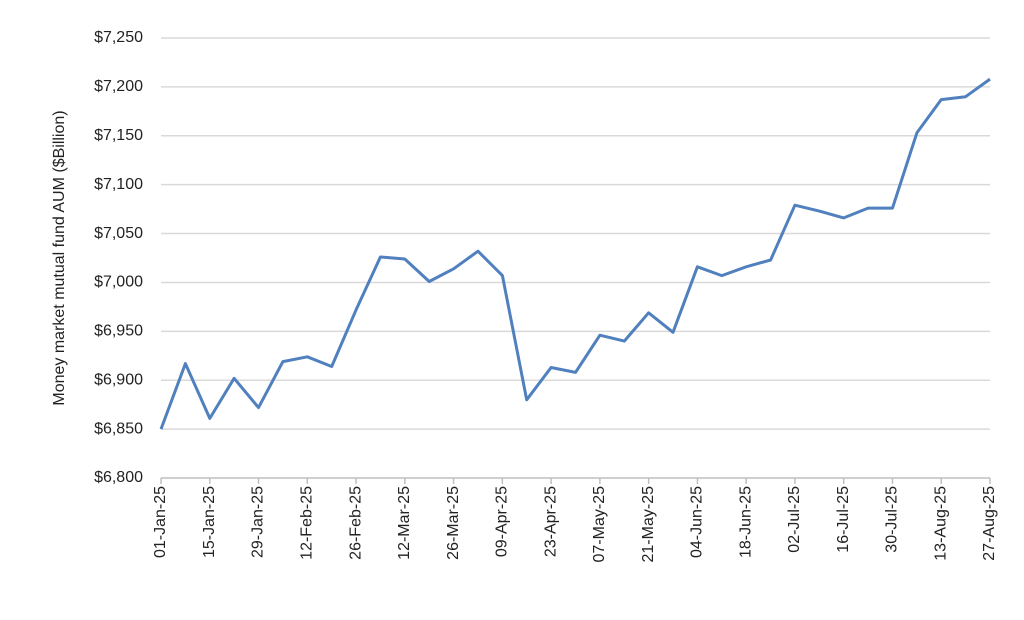  Describe the element at coordinates (550, 521) in the screenshot. I see `x-tick-label: 23-Apr-25` at that location.